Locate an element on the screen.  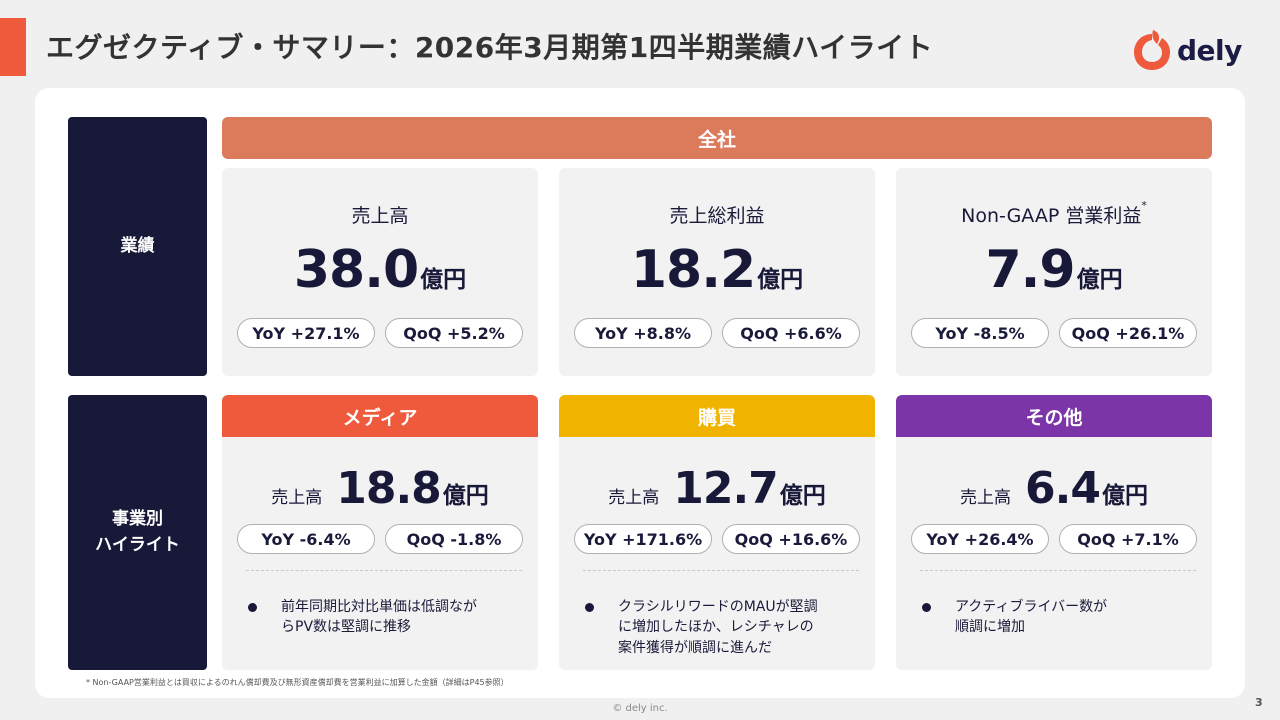
segment-number: 18.8 is located at coordinates (389, 488).